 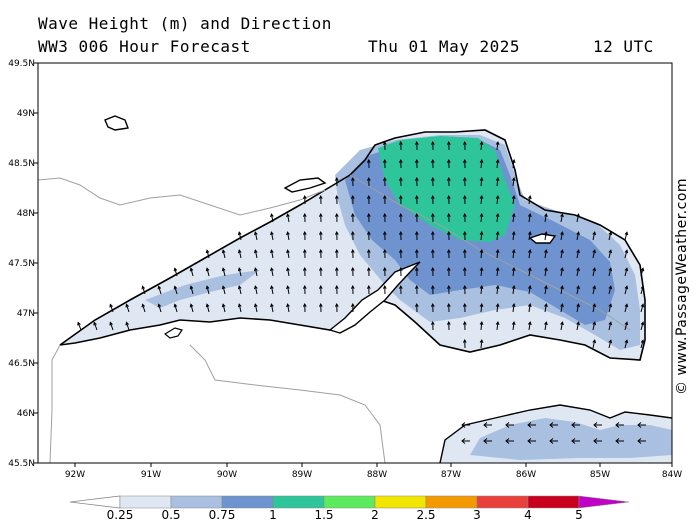 I want to click on apostle-islands, so click(x=173, y=333).